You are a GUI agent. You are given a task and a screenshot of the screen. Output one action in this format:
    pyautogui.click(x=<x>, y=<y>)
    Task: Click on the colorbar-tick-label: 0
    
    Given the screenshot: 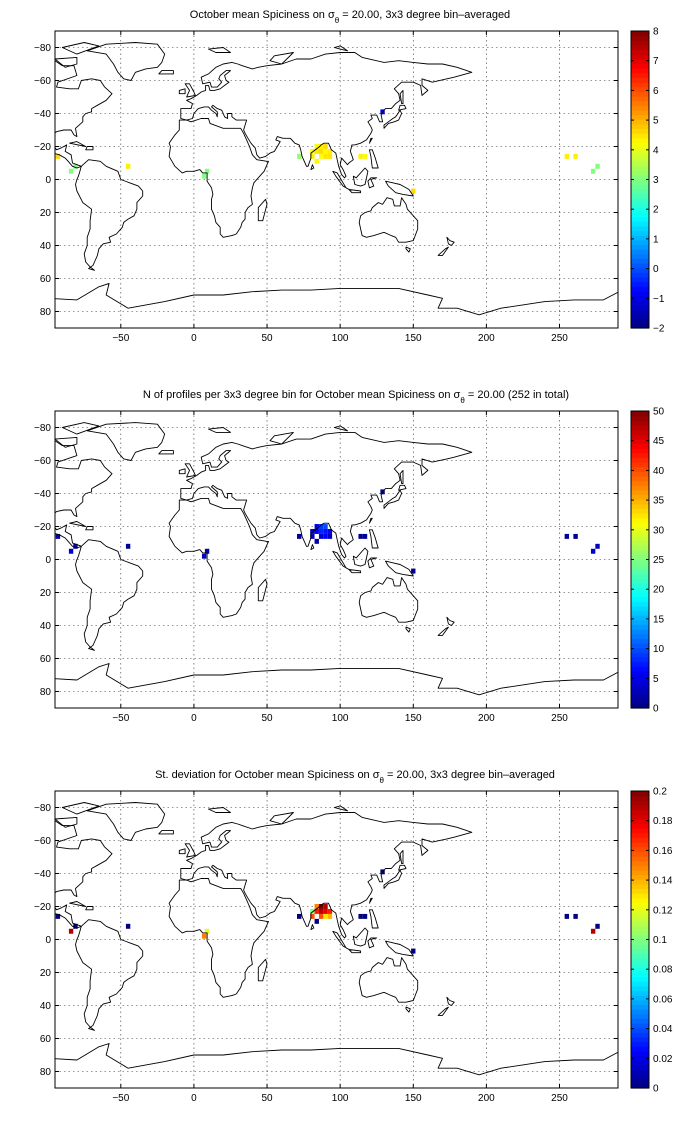 What is the action you would take?
    pyautogui.click(x=656, y=1089)
    